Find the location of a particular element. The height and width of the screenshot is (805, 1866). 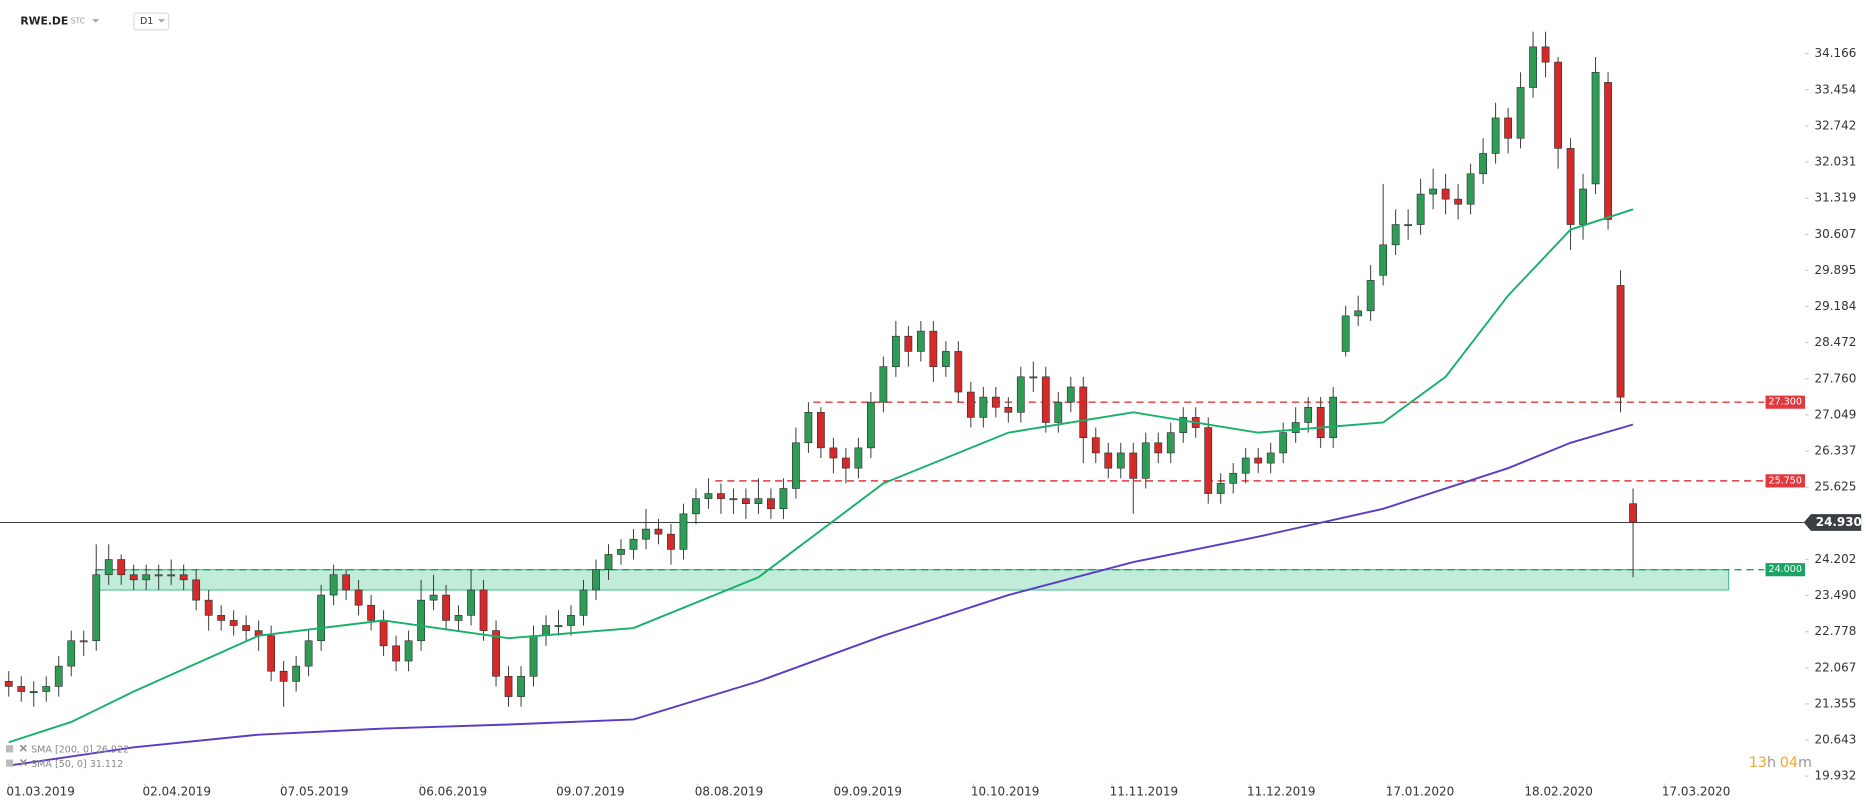

symbol: RWE.DE is located at coordinates (44, 21).